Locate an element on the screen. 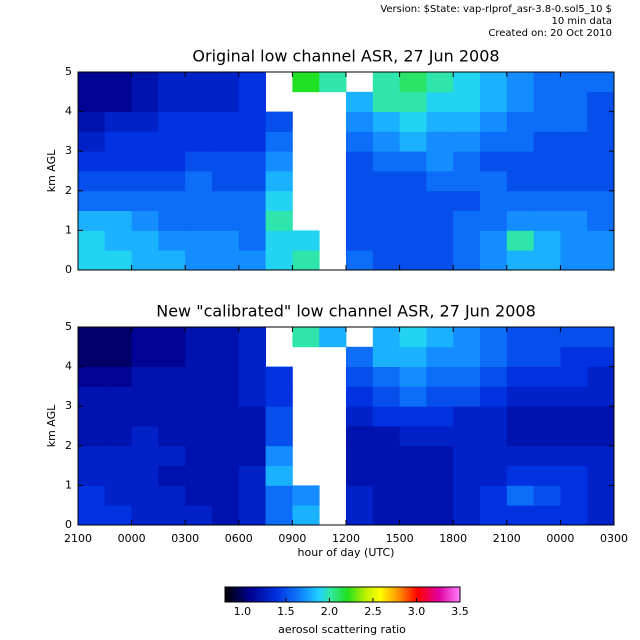 This screenshot has height=640, width=640. colorbar-tick-label: 2.5 is located at coordinates (373, 611).